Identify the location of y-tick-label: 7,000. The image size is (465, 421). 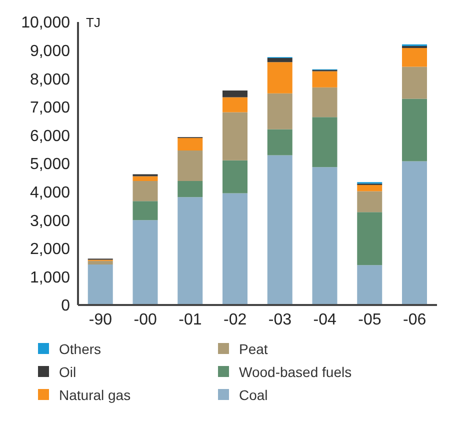
(50, 108).